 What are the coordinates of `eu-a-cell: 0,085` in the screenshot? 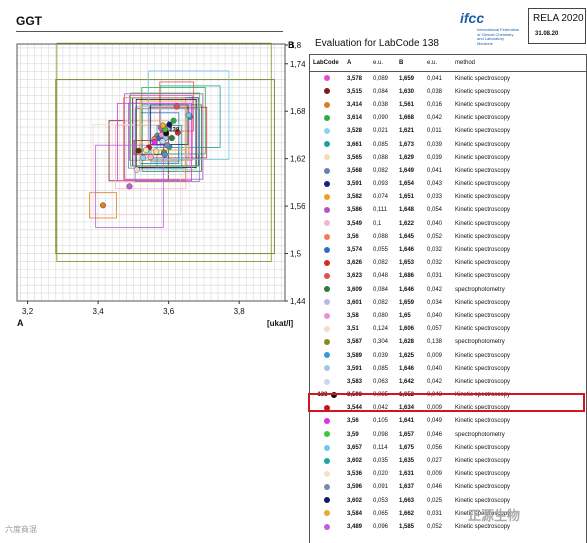 It's located at (381, 144).